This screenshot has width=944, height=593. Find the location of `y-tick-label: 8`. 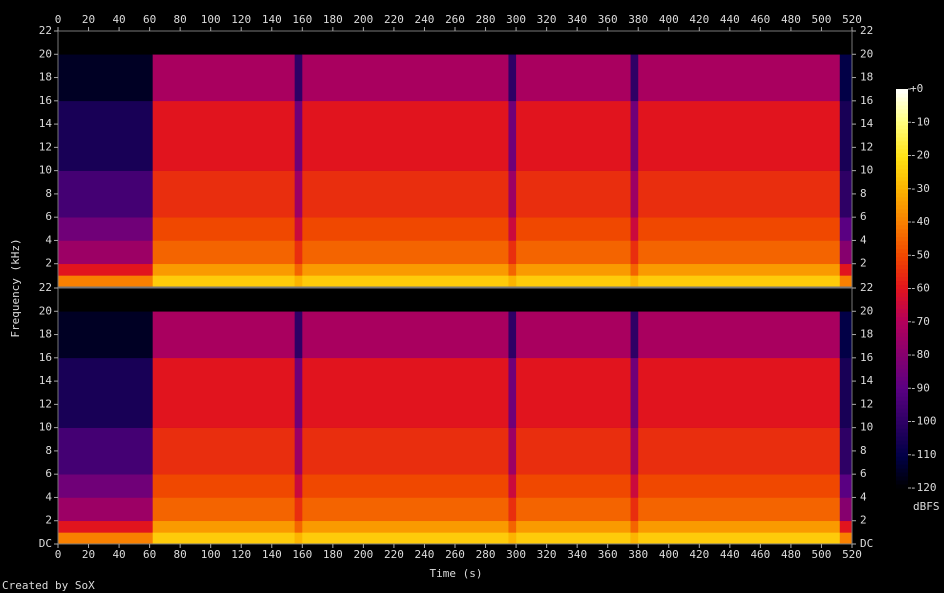

y-tick-label: 8 is located at coordinates (863, 450).